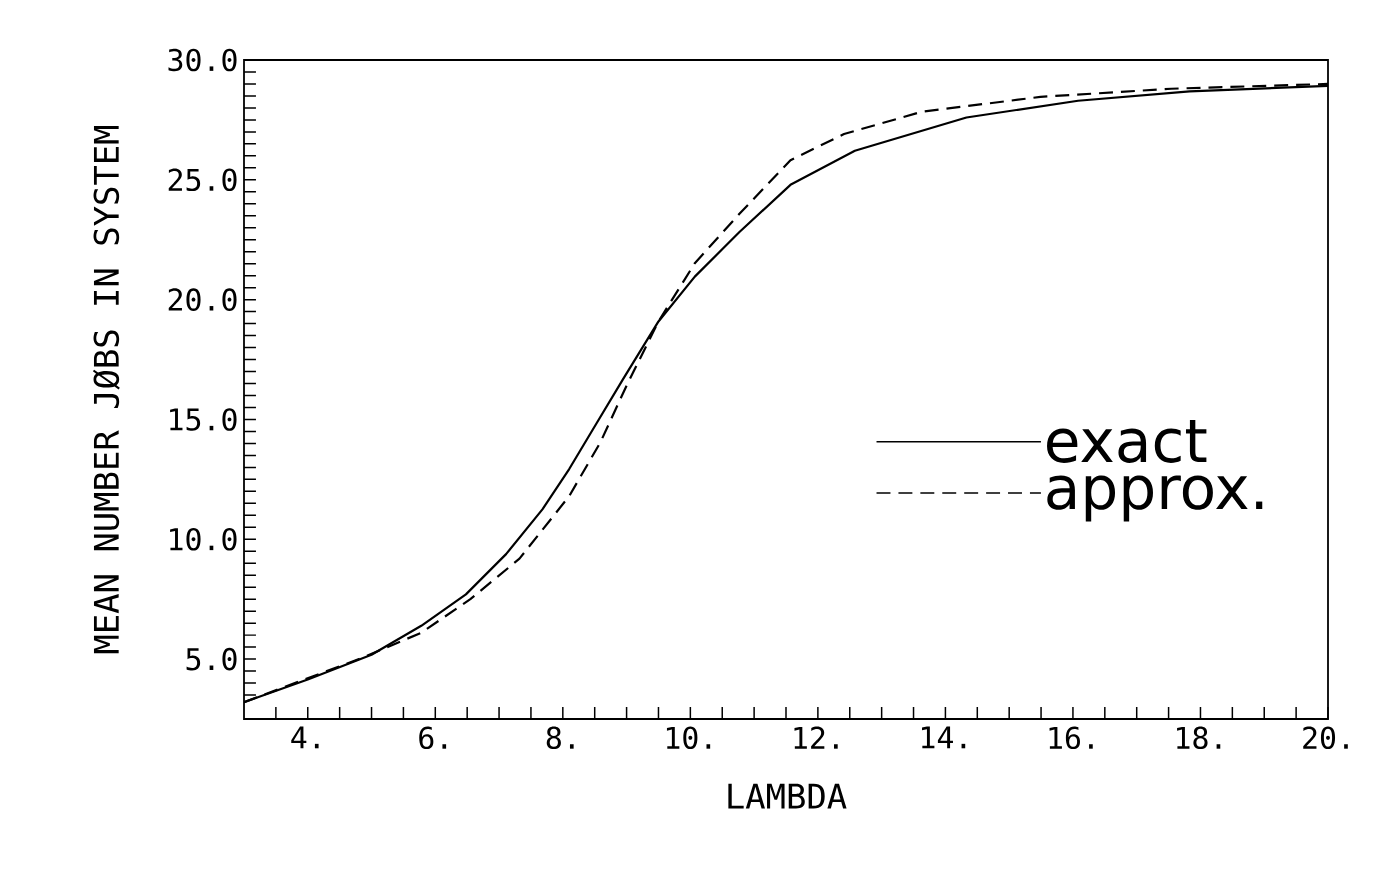  I want to click on y-tick-label: 5.0, so click(211, 659).